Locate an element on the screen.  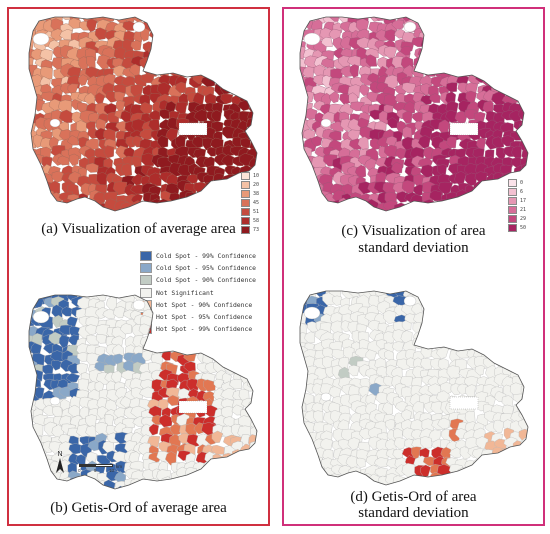
legend-area-standard-deviation: 0 6 17 21 29 50 is located at coordinates (525, 210).